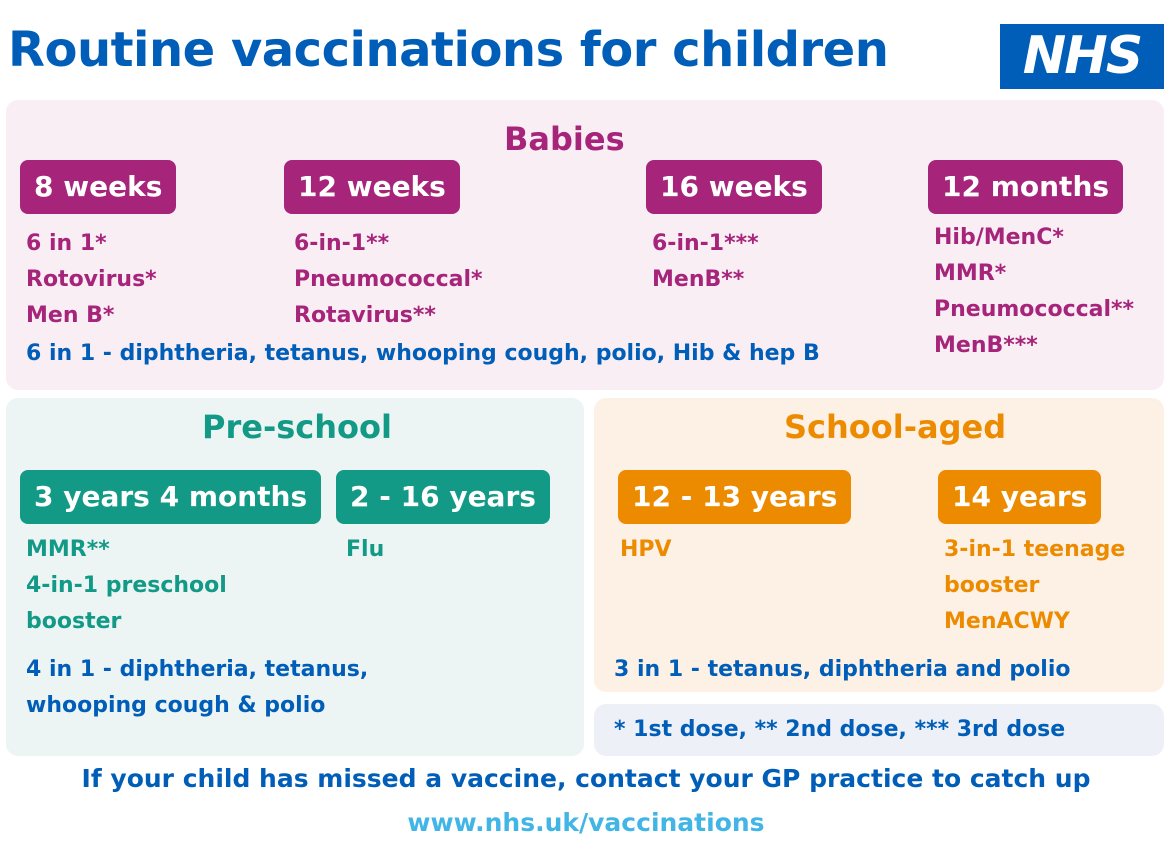 This screenshot has height=846, width=1172. I want to click on age-badge-12-weeks: 12 weeks, so click(372, 187).